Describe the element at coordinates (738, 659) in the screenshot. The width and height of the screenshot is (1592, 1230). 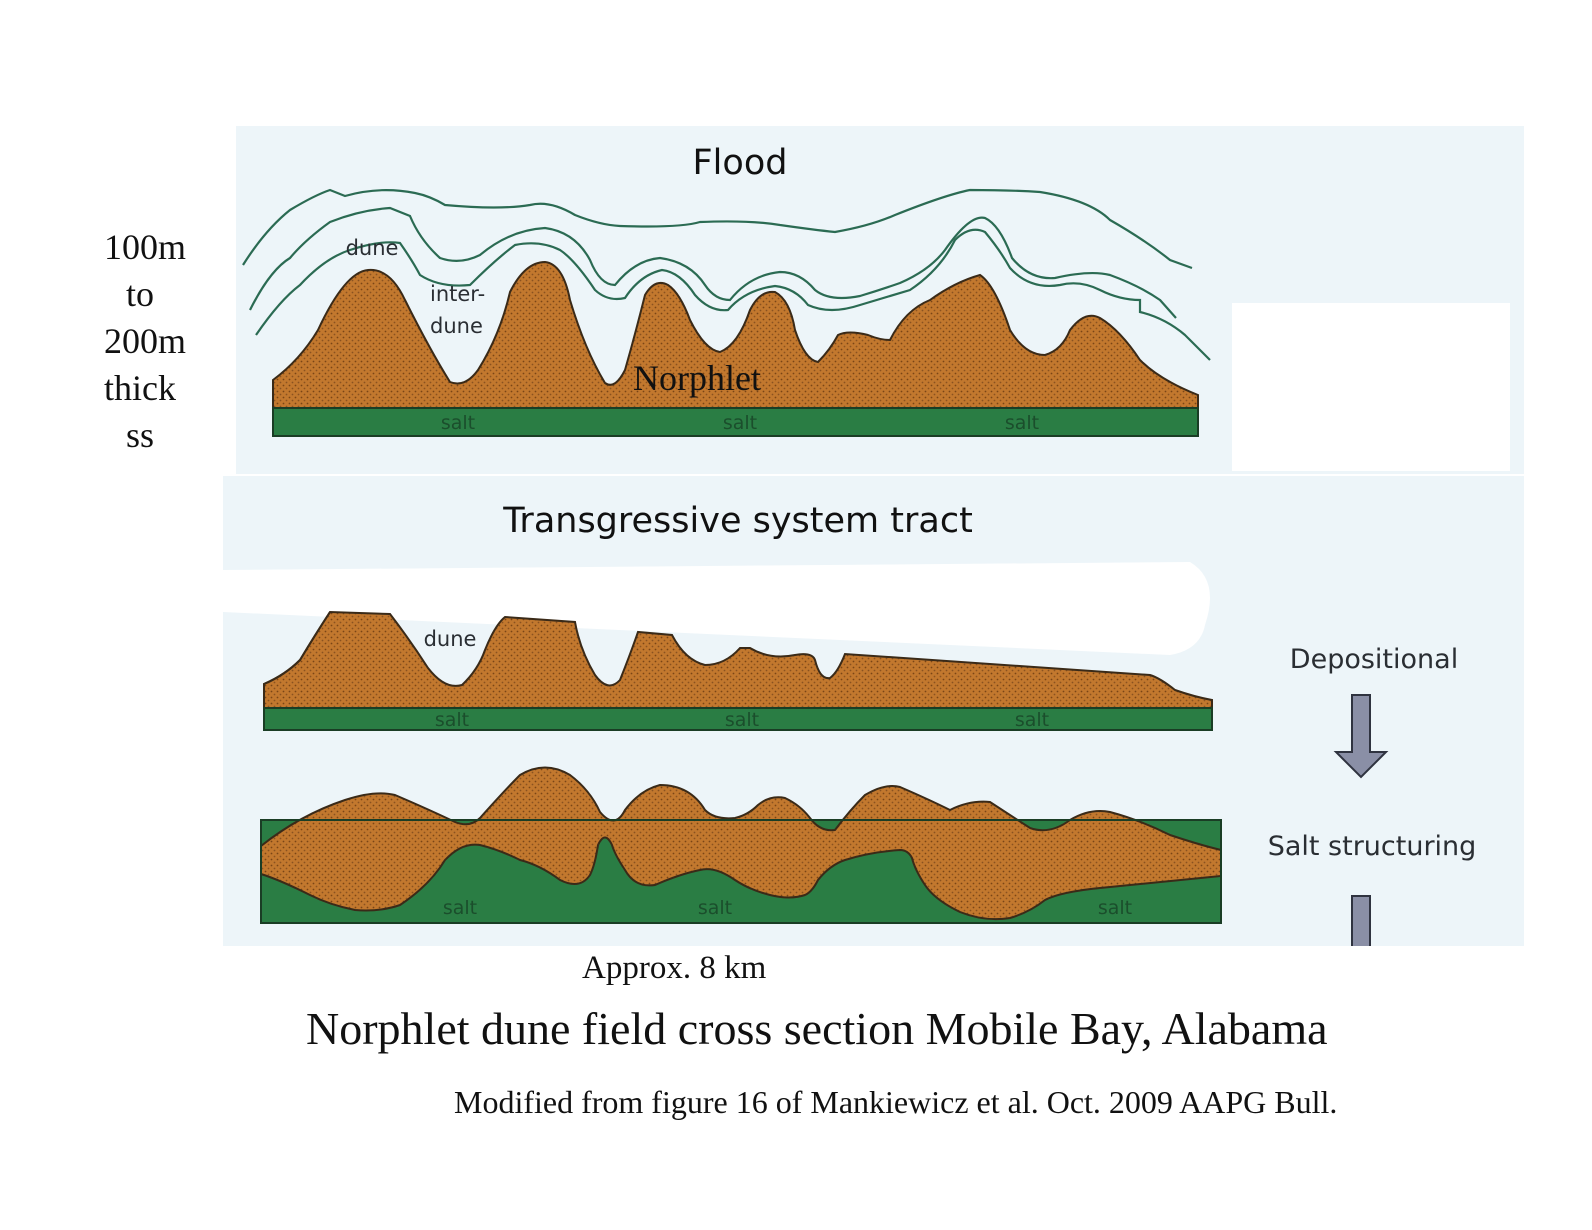
I see `middle-dune-sand` at that location.